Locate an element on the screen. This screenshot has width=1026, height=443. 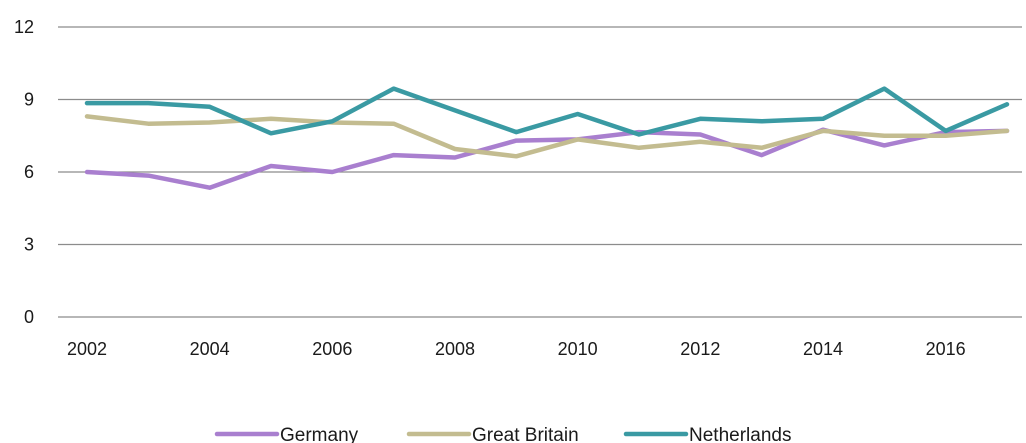
legend-label: Great Britain is located at coordinates (525, 434).